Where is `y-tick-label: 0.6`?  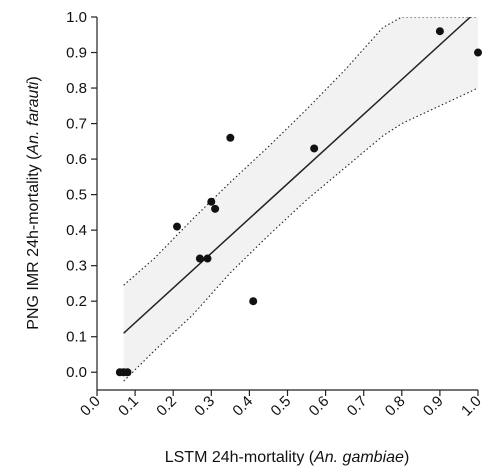 y-tick-label: 0.6 is located at coordinates (76, 159).